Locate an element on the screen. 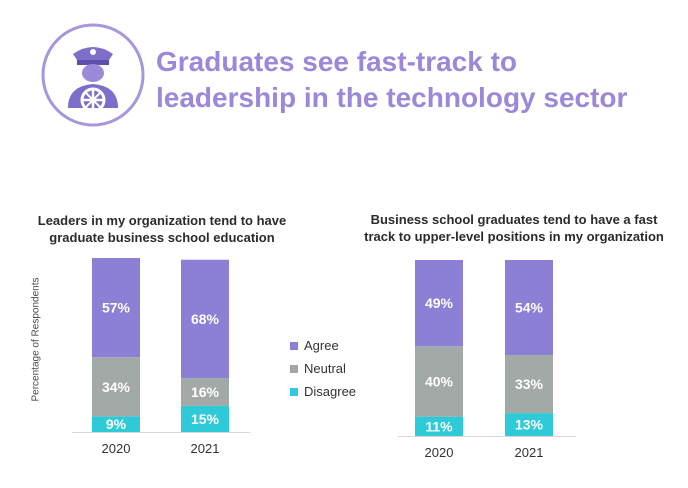 The height and width of the screenshot is (488, 688). chart-1: 9% 34% 57% 2020 15% 16% 68% 2021 is located at coordinates (161, 357).